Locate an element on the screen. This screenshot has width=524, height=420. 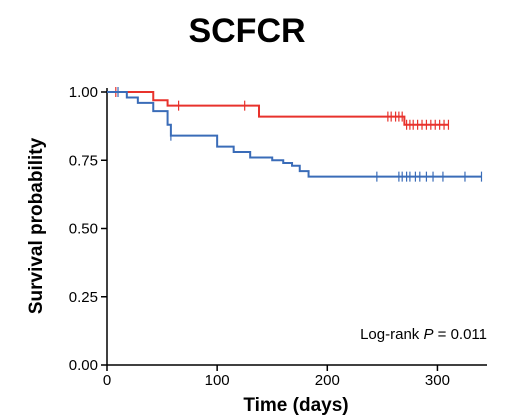
y-axis: 0.00 0.25 0.50 0.75 1.00 is located at coordinates (88, 229).